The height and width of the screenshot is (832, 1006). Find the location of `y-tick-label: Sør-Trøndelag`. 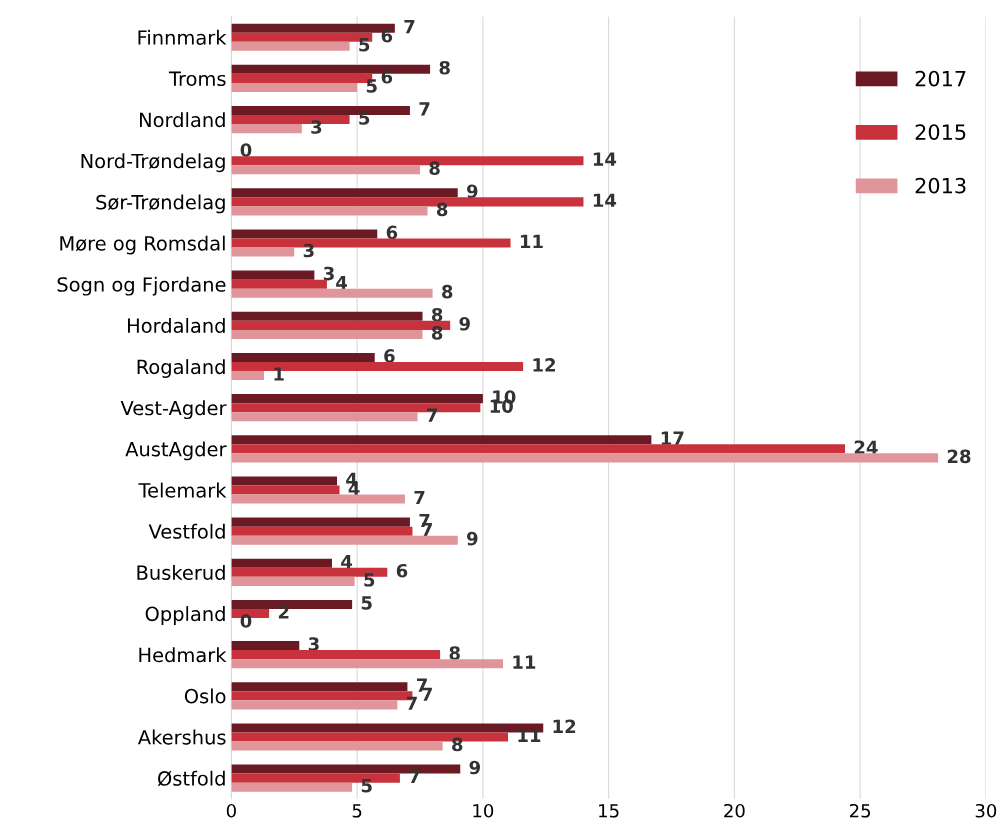

y-tick-label: Sør-Trøndelag is located at coordinates (160, 204).